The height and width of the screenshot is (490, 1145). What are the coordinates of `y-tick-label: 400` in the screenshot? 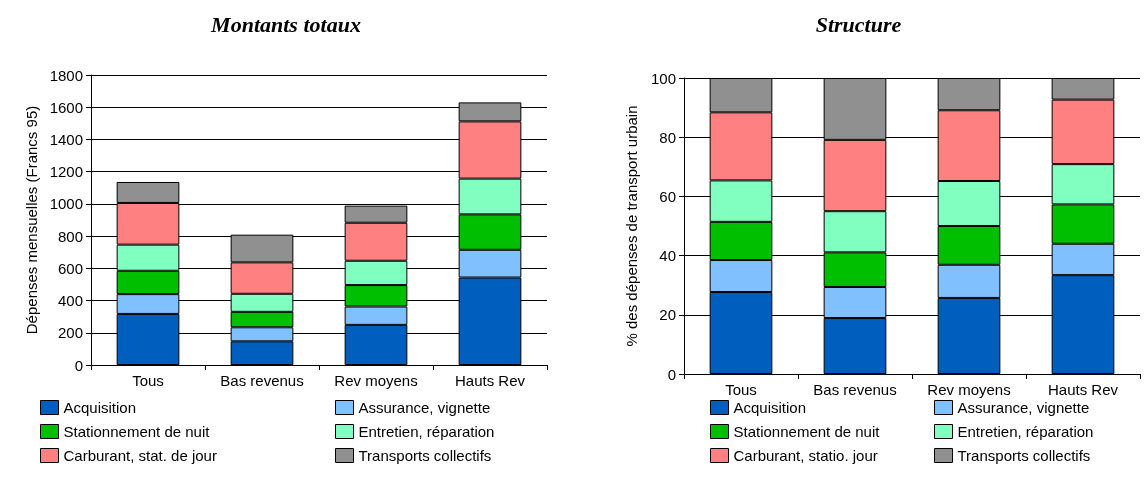 It's located at (70, 301).